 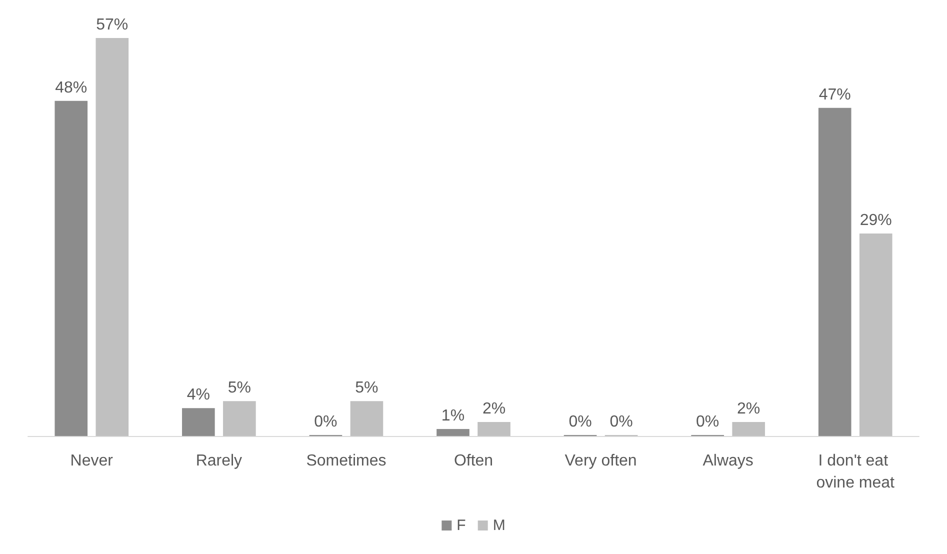 I want to click on x-tick-label: Often, so click(x=474, y=461).